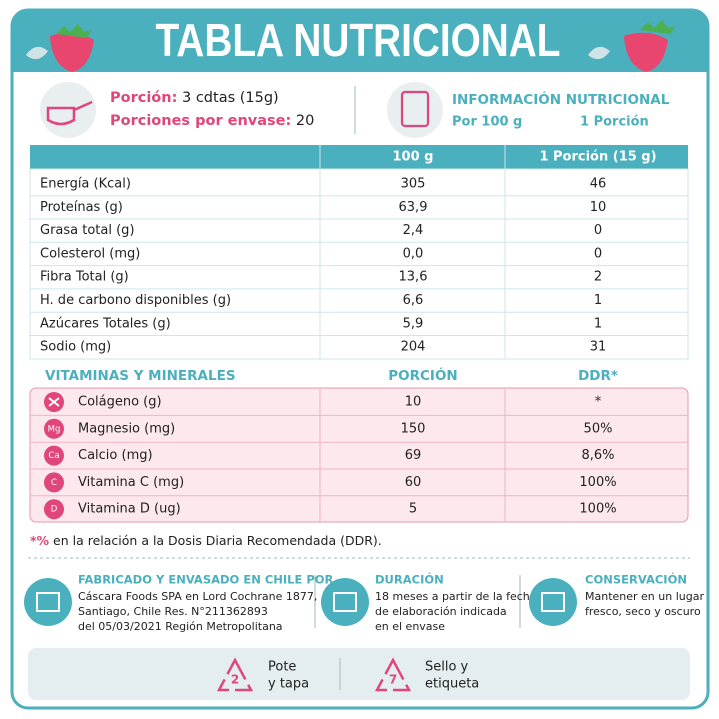  Describe the element at coordinates (447, 667) in the screenshot. I see `recycle-label: Sello y` at that location.